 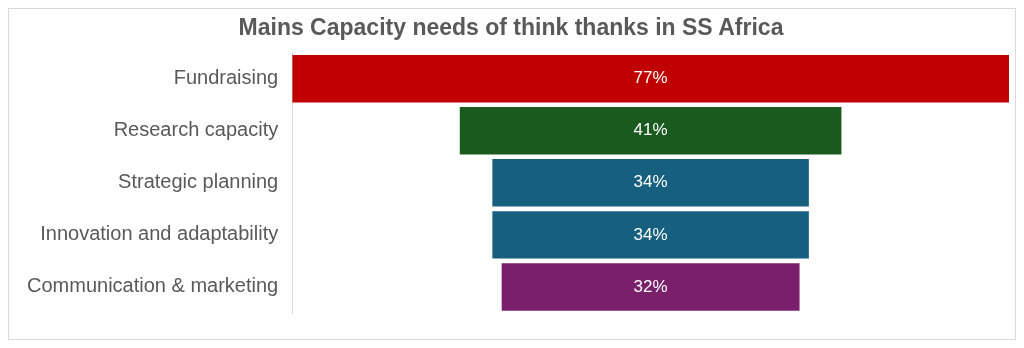 I want to click on data-label: 32%, so click(x=650, y=286).